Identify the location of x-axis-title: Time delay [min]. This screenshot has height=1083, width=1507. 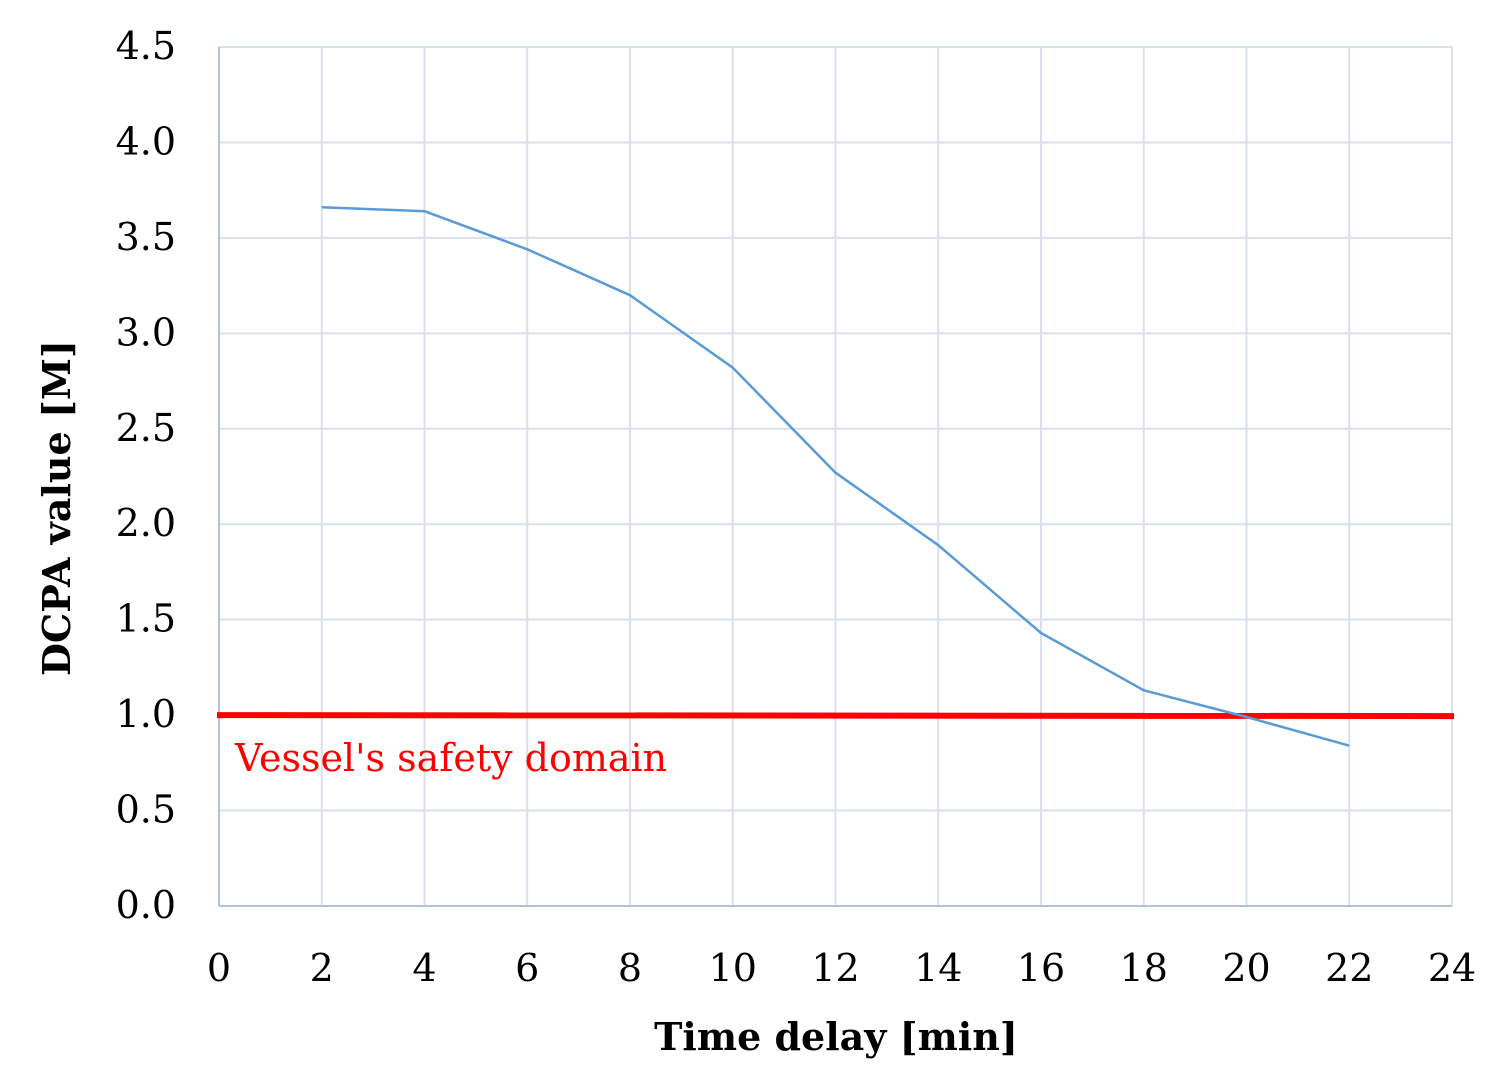
(836, 1036).